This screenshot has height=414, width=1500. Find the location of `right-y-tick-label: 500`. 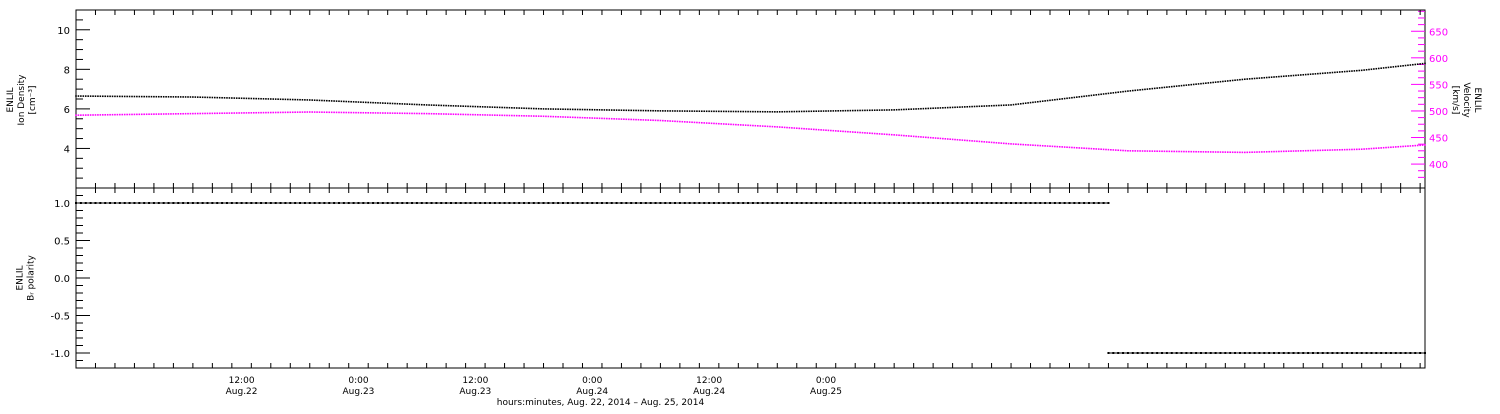

right-y-tick-label: 500 is located at coordinates (1438, 112).